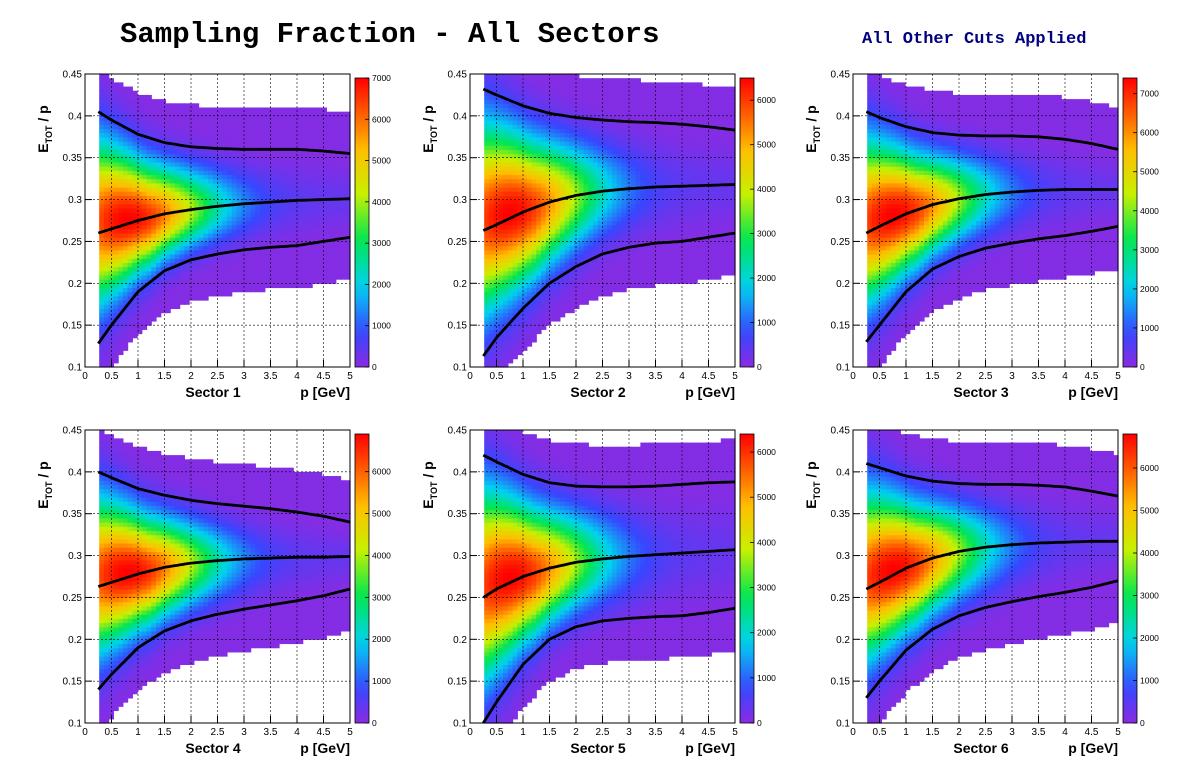 The height and width of the screenshot is (772, 1196). Describe the element at coordinates (629, 376) in the screenshot. I see `x-tick-label: 3` at that location.